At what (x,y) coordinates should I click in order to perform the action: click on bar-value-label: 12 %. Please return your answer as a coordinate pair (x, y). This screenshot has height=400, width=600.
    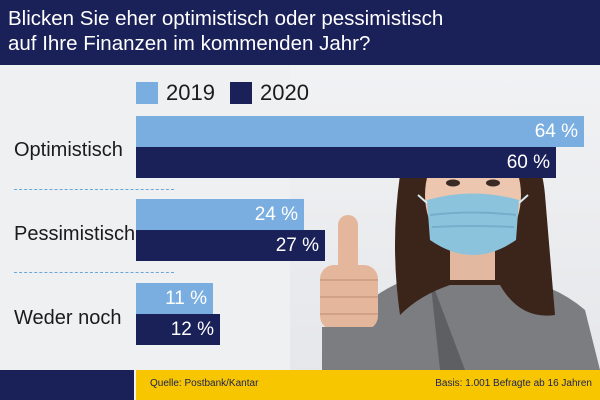
    Looking at the image, I should click on (192, 329).